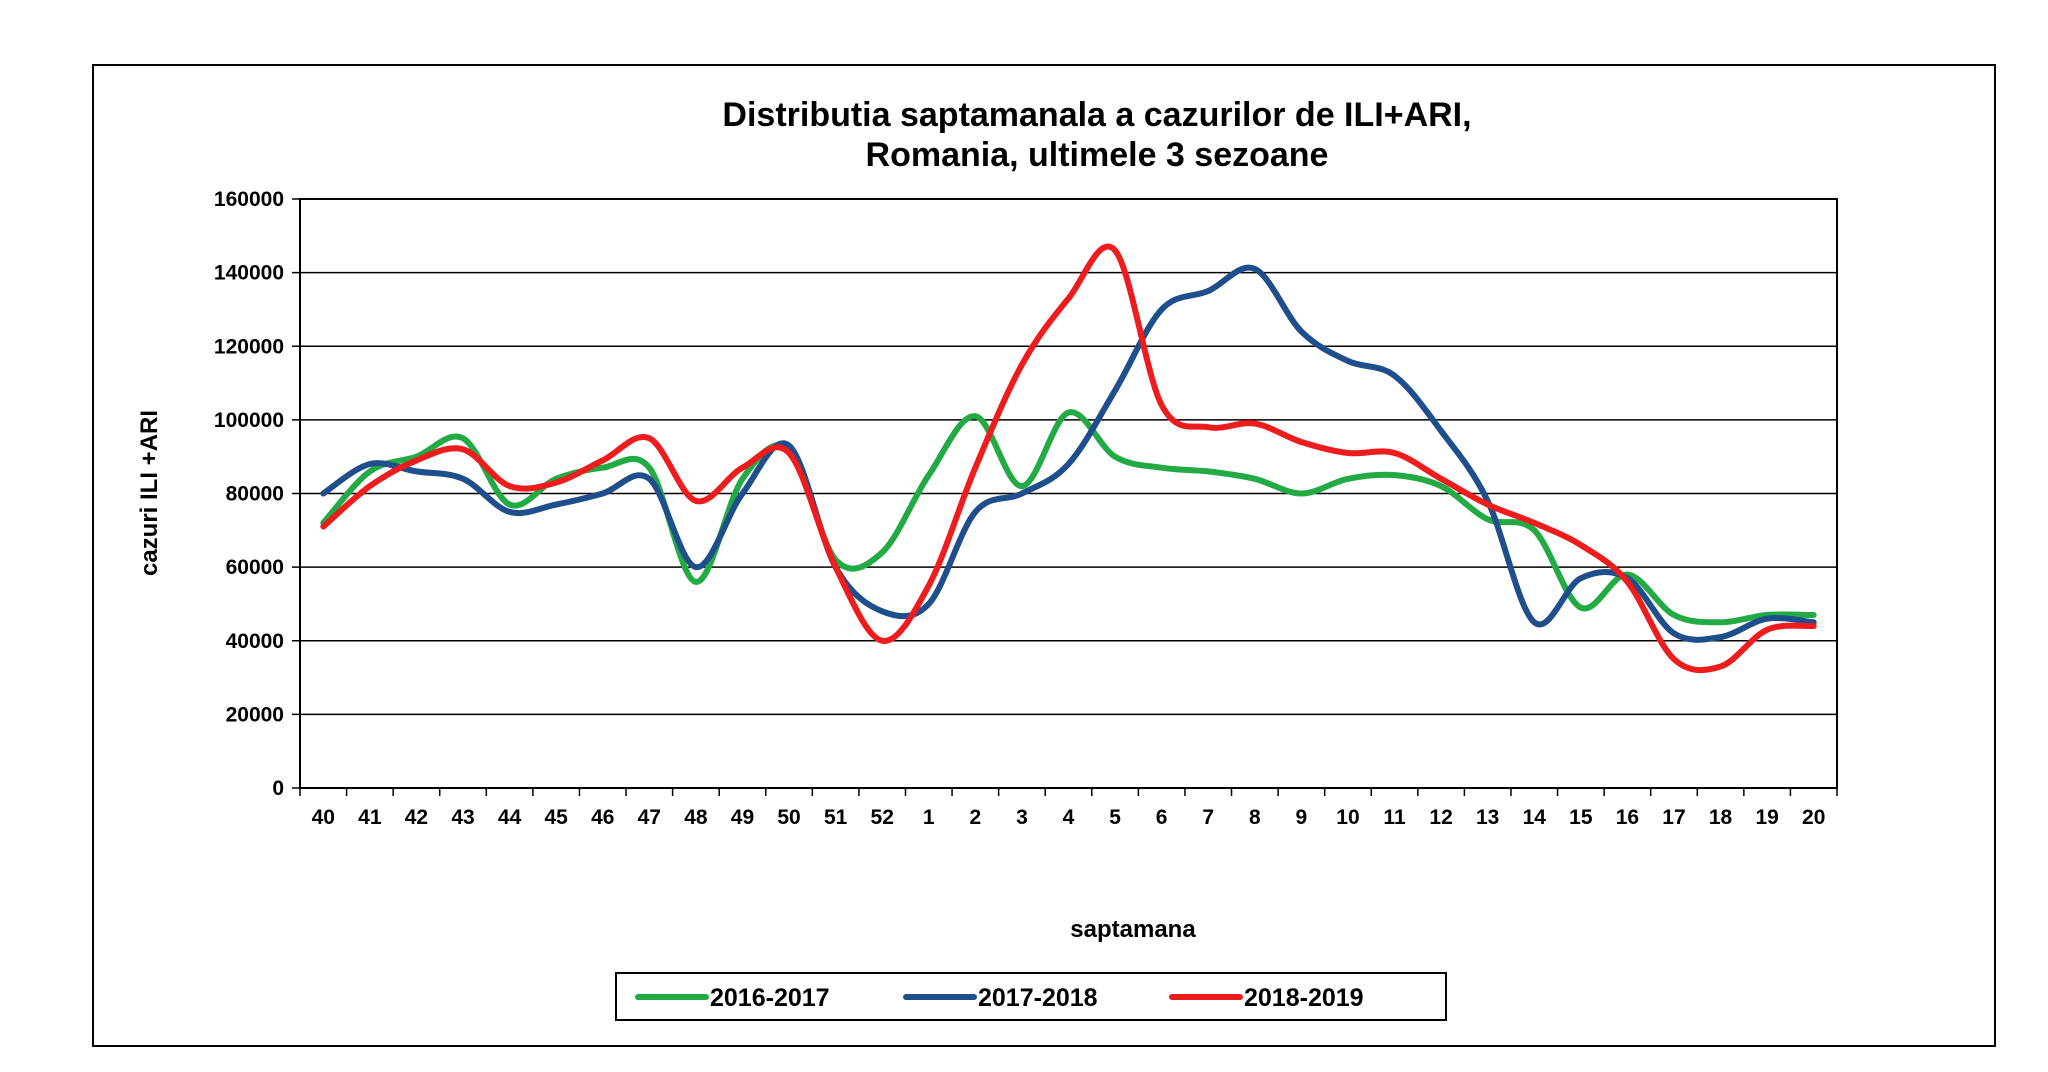 The width and height of the screenshot is (2048, 1072). What do you see at coordinates (976, 817) in the screenshot?
I see `x-tick-label: 2` at bounding box center [976, 817].